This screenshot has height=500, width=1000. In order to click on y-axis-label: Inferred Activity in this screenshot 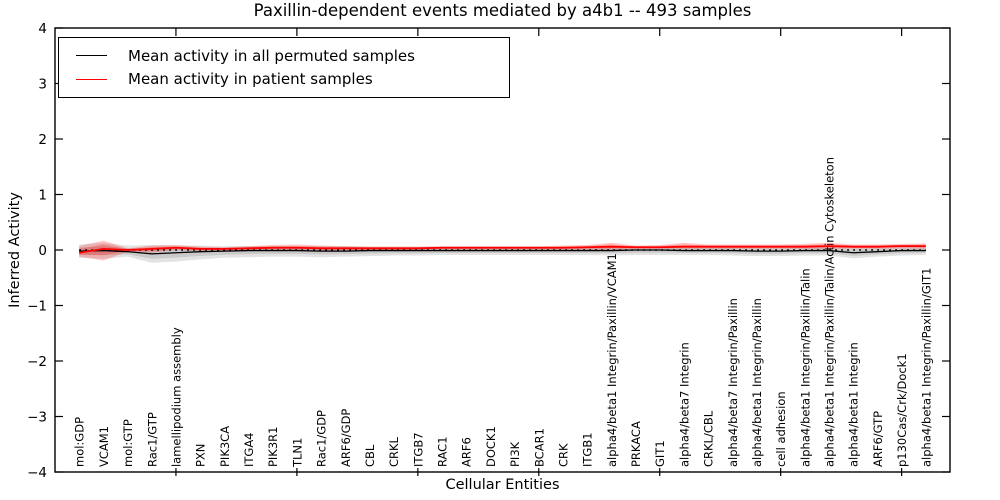, I will do `click(15, 250)`.